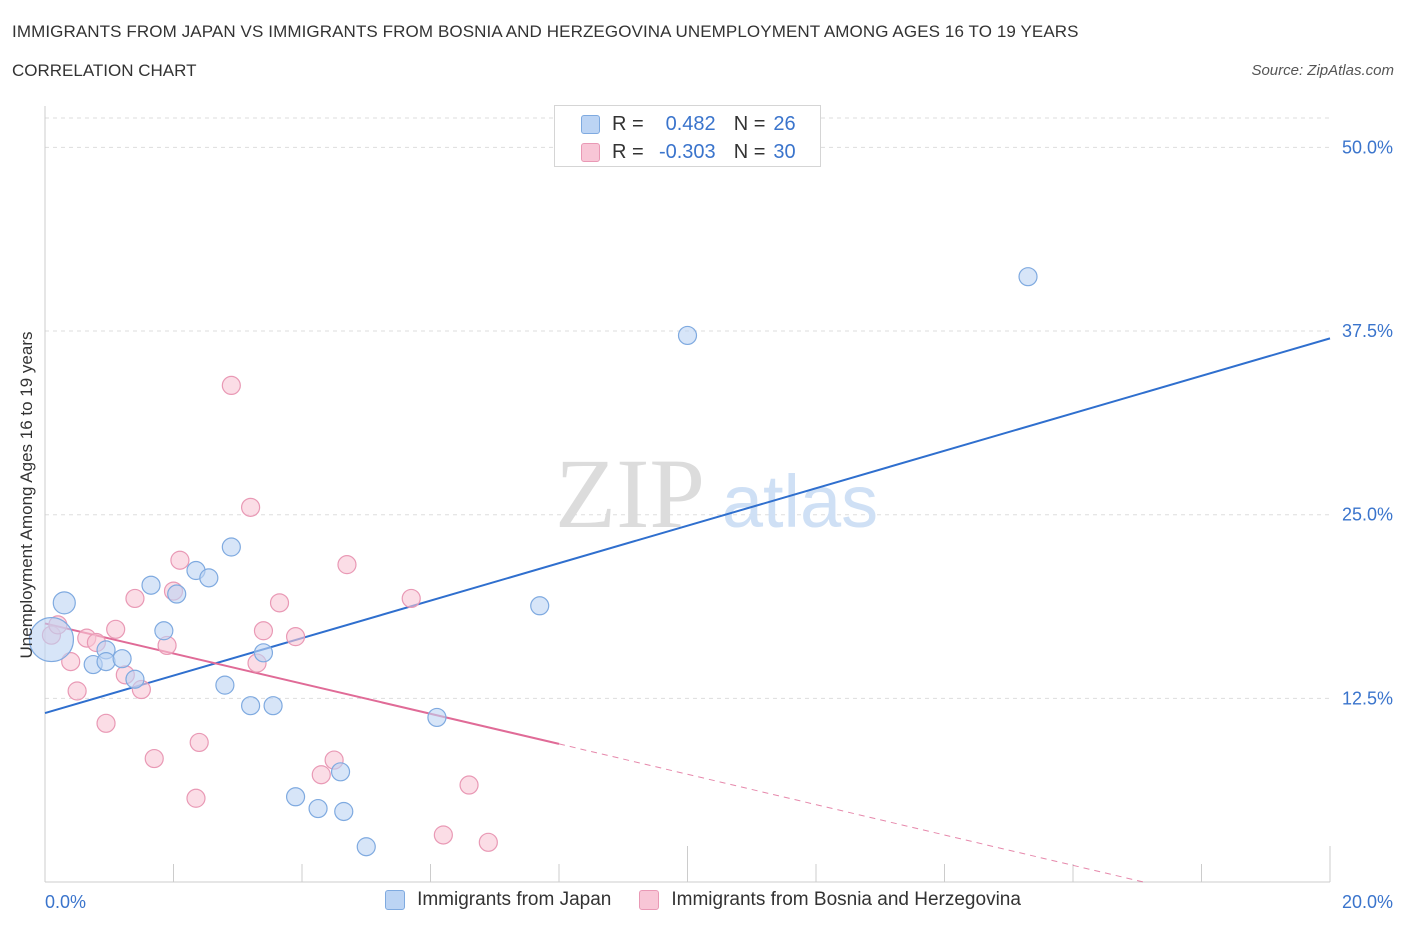 The image size is (1406, 930). Describe the element at coordinates (784, 151) in the screenshot. I see `legend-n-value: 30` at that location.